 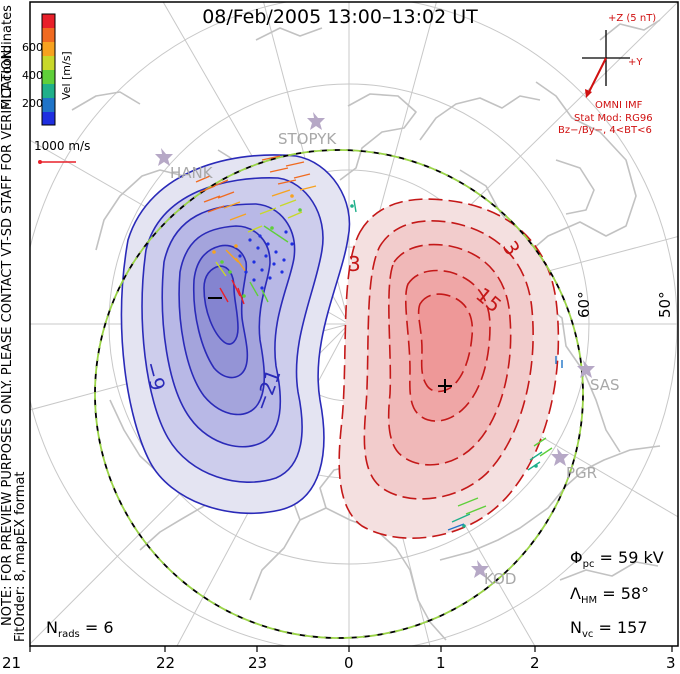 What do you see at coordinates (617, 559) in the screenshot?
I see `stat-phi-pc: Φpc = 59 kV` at bounding box center [617, 559].